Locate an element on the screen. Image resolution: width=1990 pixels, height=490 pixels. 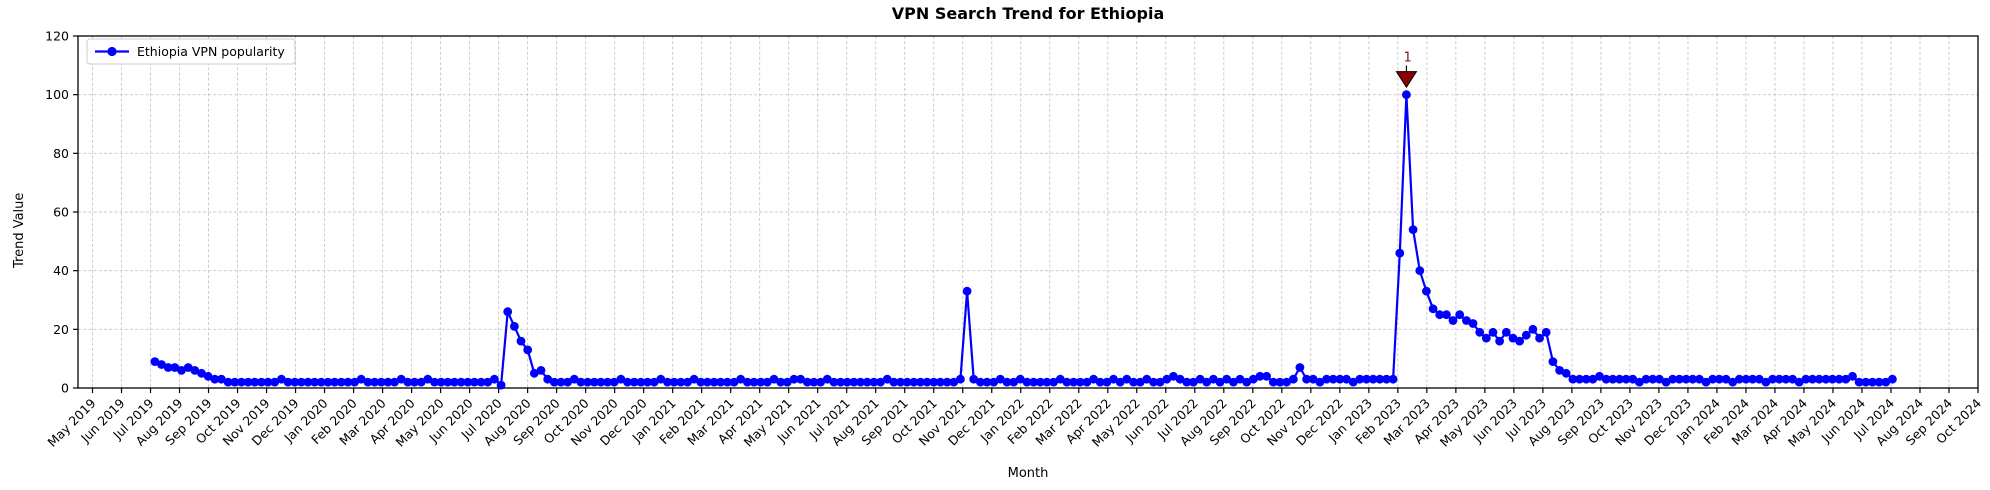
y-axis-tick-label: 60 is located at coordinates (61, 212).